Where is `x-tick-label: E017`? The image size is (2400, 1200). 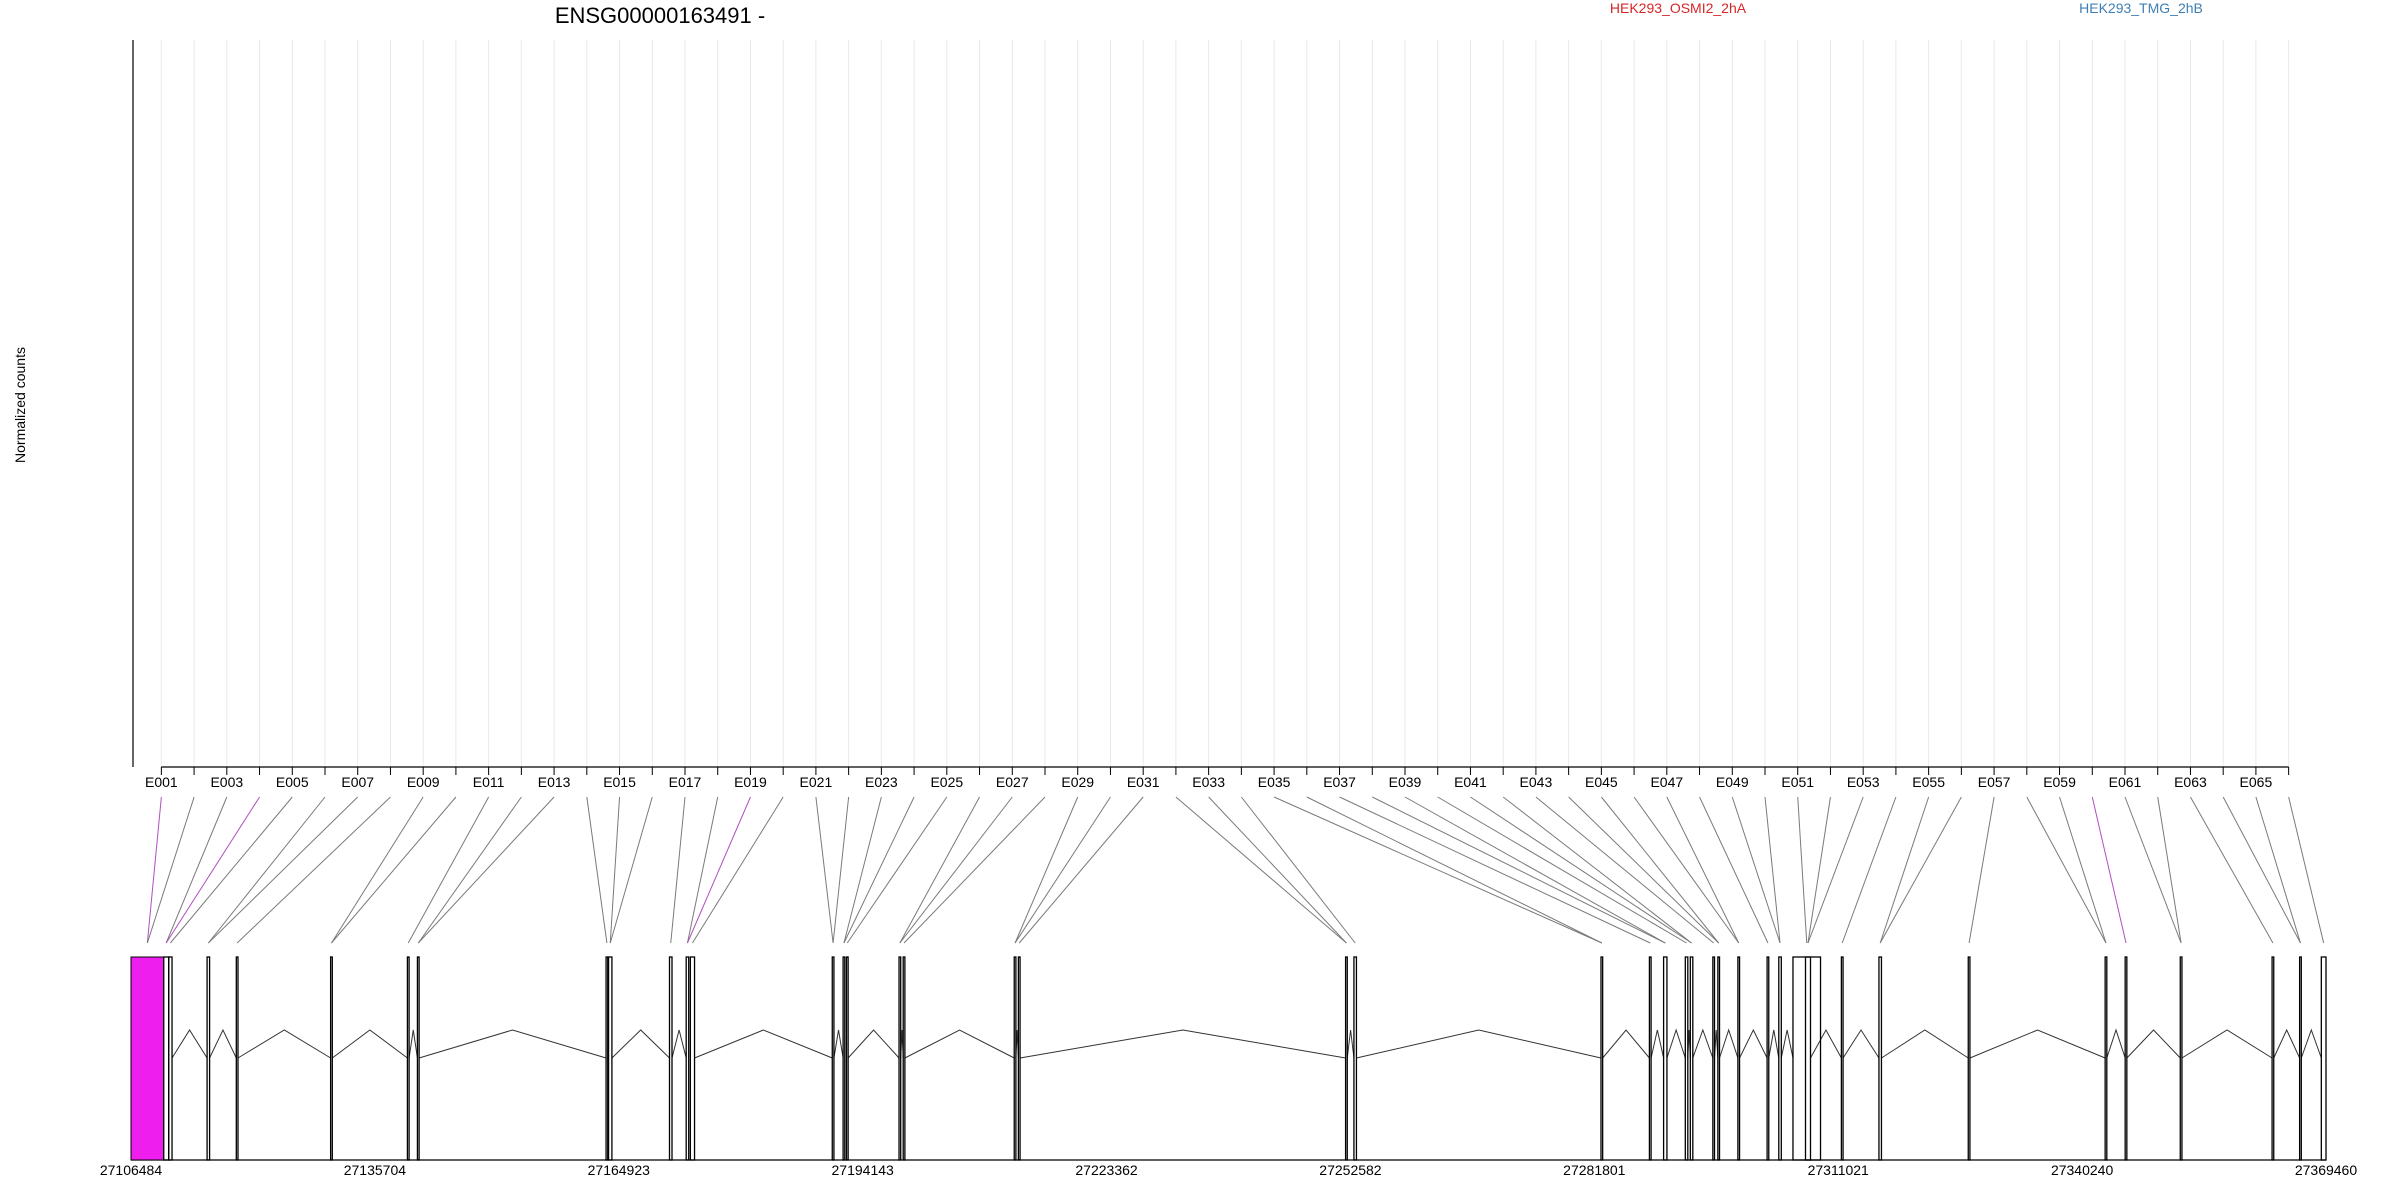
x-tick-label: E017 is located at coordinates (685, 782).